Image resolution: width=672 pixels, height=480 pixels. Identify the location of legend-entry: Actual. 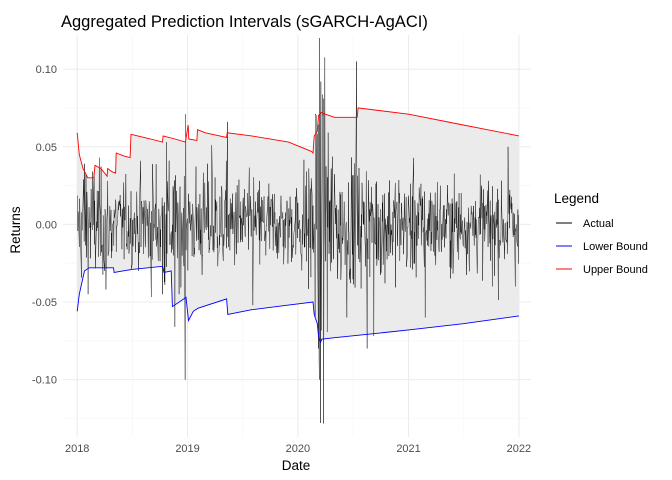
(585, 224).